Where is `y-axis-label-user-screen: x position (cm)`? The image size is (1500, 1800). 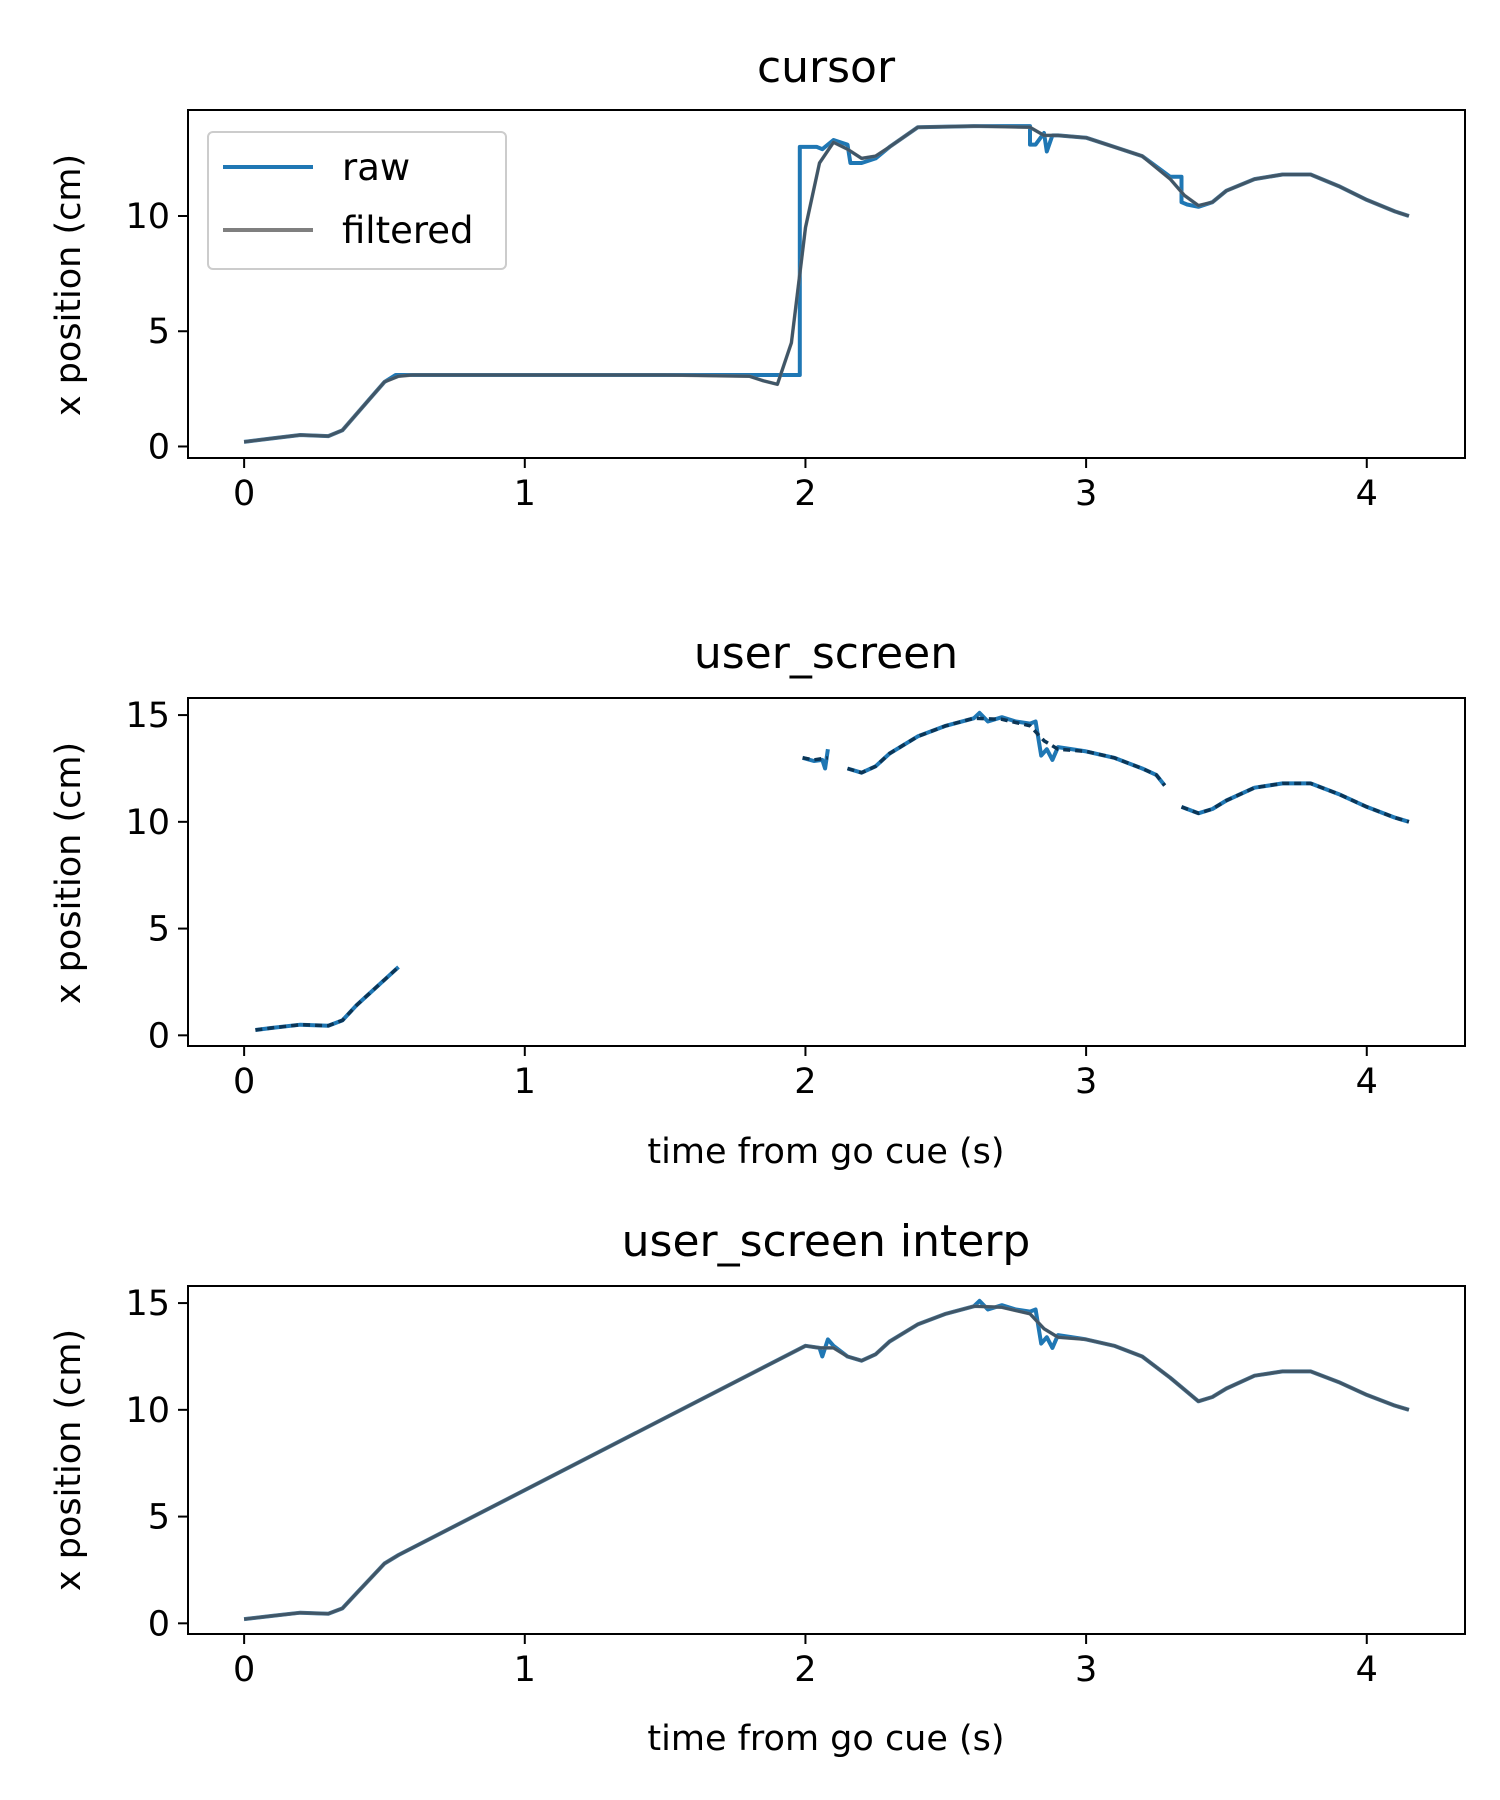
y-axis-label-user-screen: x position (cm) is located at coordinates (69, 873).